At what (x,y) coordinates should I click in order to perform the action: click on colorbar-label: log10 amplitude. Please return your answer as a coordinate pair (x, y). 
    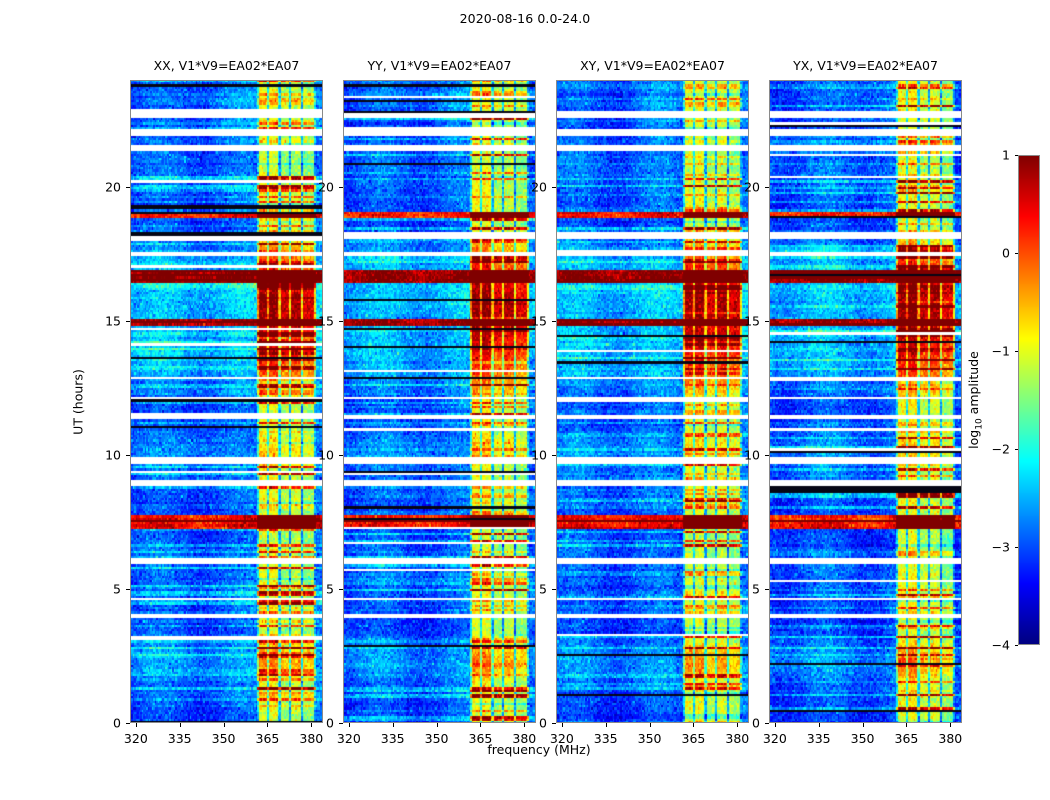
    Looking at the image, I should click on (975, 400).